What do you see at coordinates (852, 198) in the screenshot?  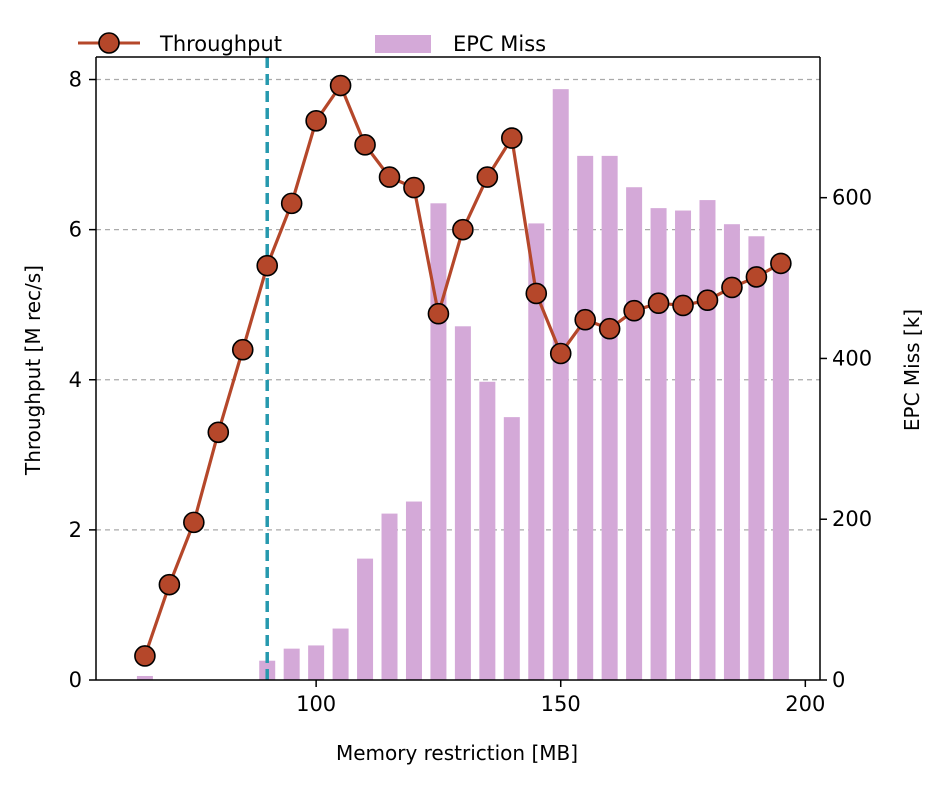 I see `y-tick-label-right: 600` at bounding box center [852, 198].